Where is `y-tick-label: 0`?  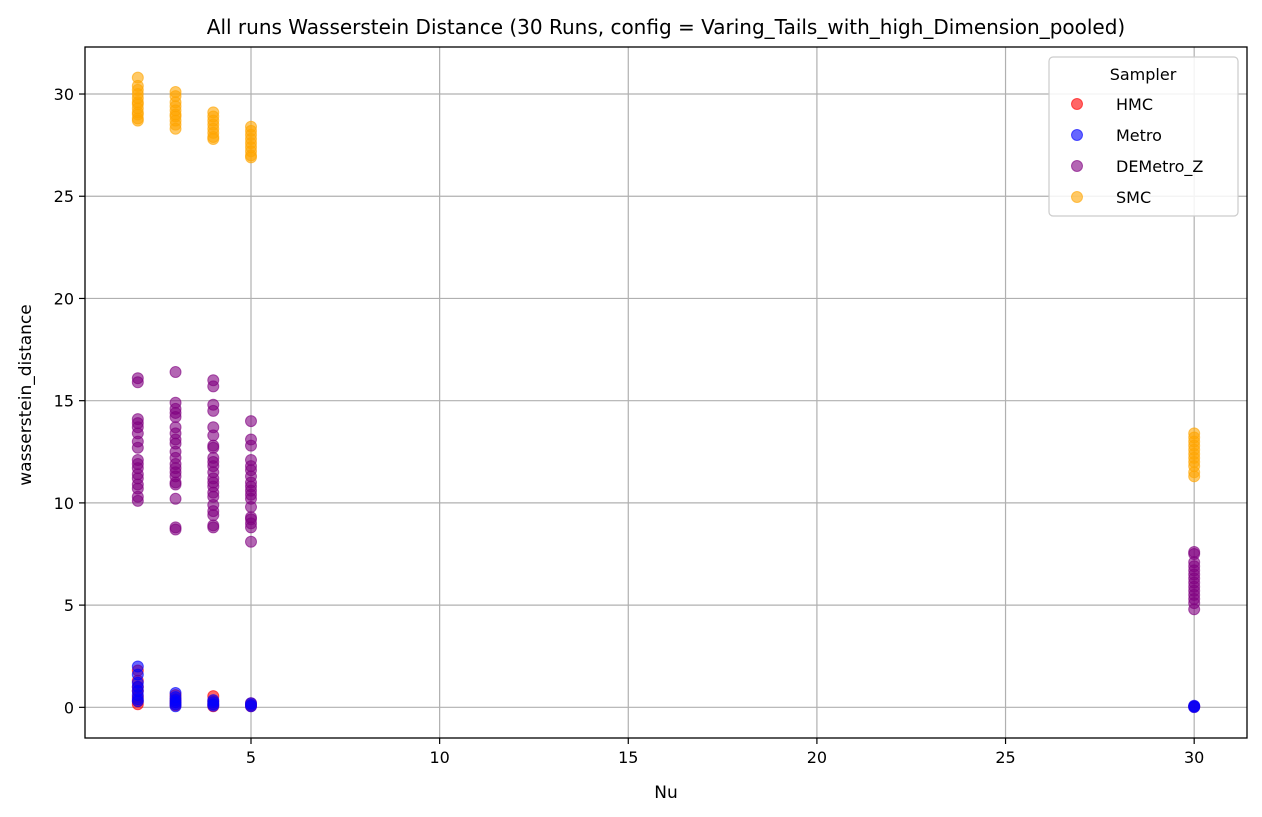 y-tick-label: 0 is located at coordinates (69, 707).